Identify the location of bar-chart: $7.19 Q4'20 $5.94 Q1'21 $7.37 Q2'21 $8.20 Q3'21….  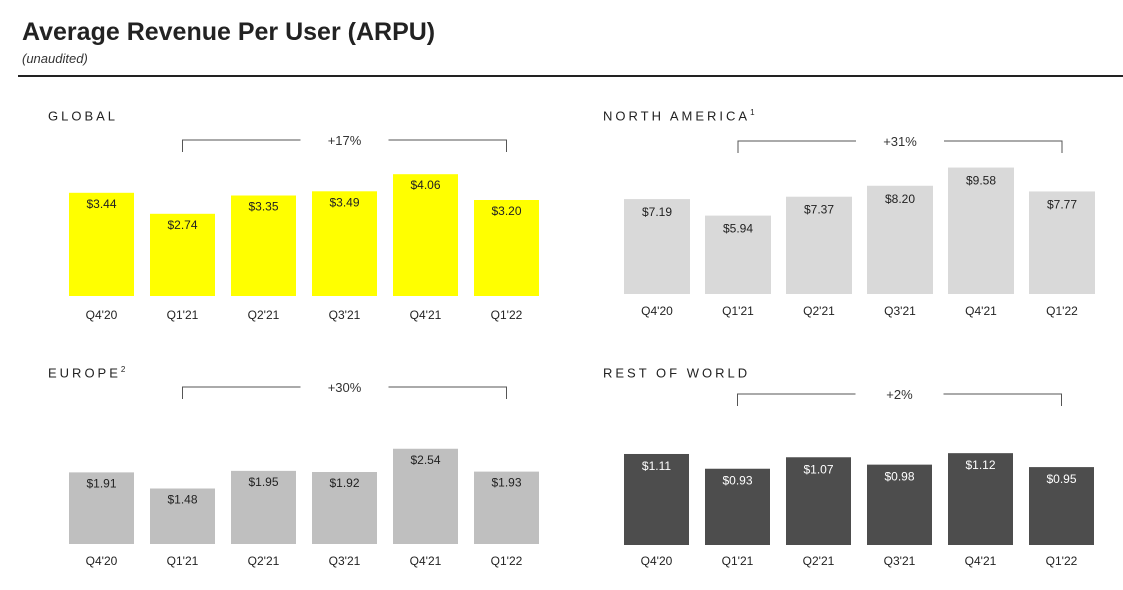
(859, 226).